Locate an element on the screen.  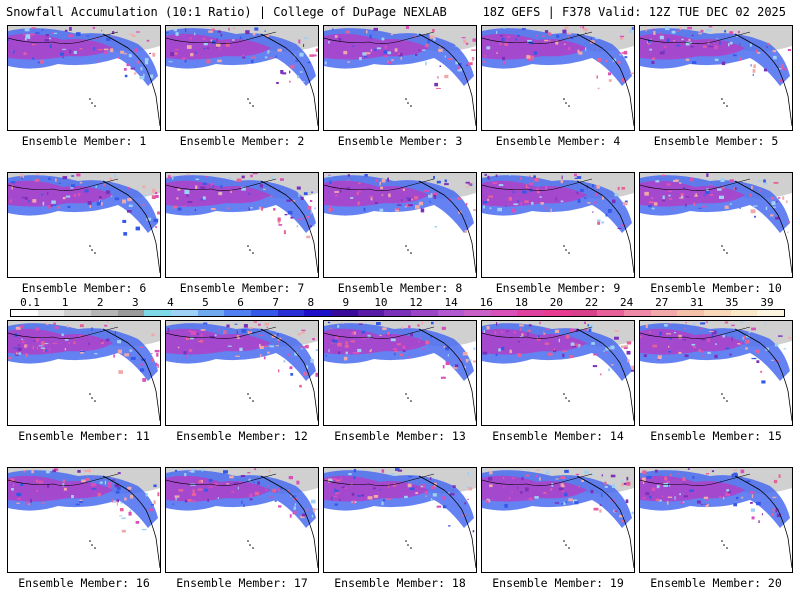
legend-label-20: 35 is located at coordinates (732, 302).